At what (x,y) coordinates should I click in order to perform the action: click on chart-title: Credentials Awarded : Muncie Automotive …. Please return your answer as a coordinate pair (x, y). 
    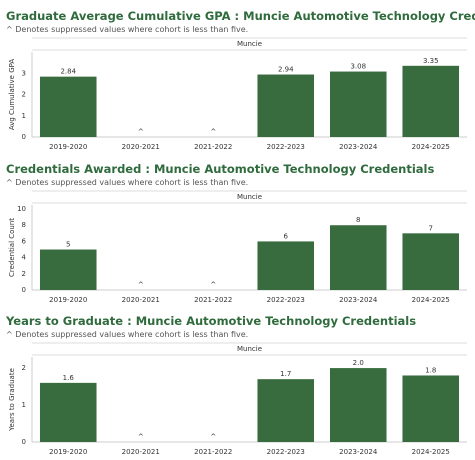
    Looking at the image, I should click on (220, 169).